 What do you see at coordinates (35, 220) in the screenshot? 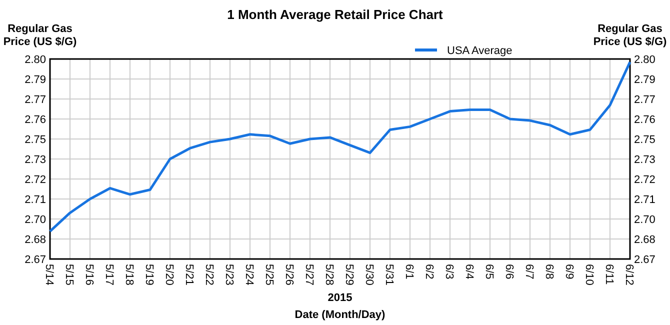
I see `y-tick-label: 2.70` at bounding box center [35, 220].